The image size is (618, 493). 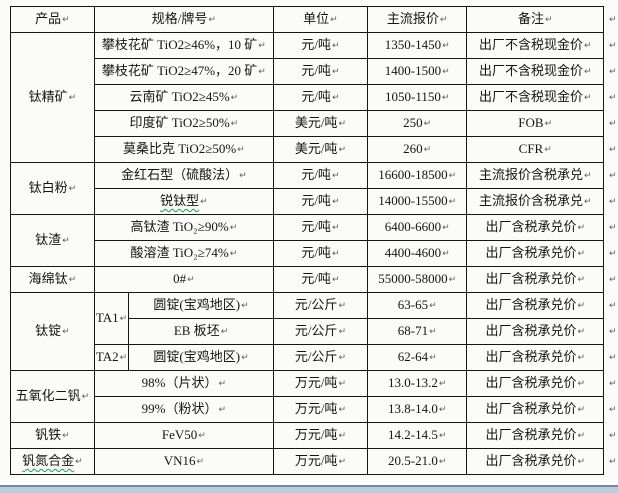 What do you see at coordinates (48, 461) in the screenshot?
I see `cell-text-spellcheck: 钒氮合金` at bounding box center [48, 461].